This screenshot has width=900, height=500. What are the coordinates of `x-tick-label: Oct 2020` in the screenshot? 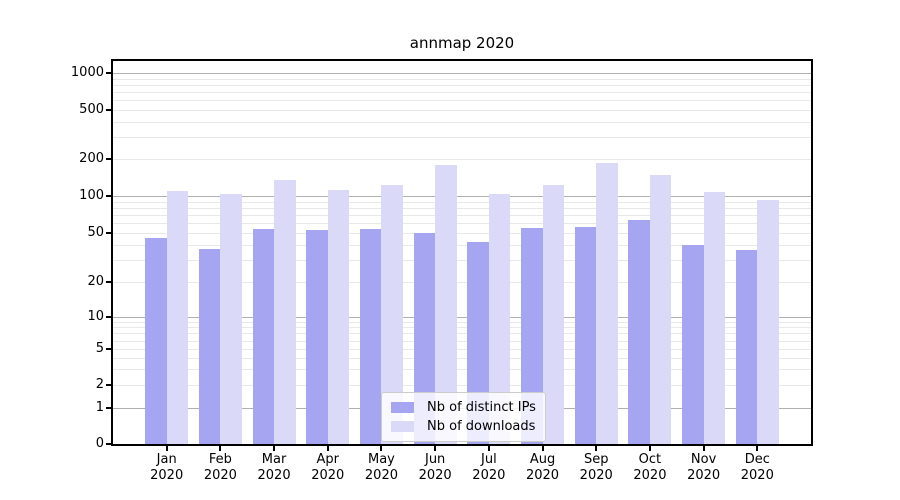 It's located at (650, 467).